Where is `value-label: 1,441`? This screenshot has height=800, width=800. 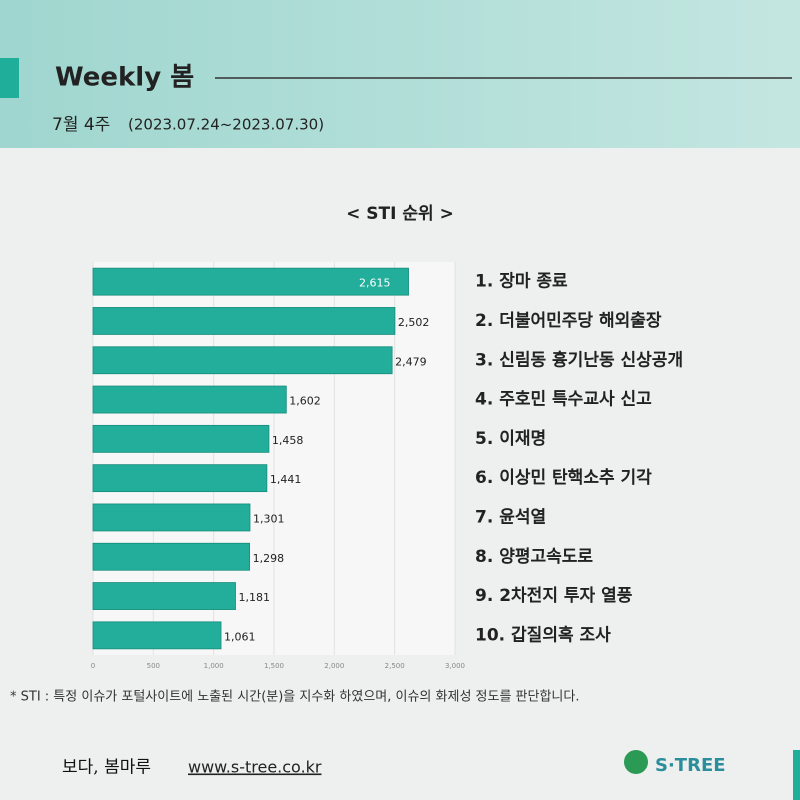
value-label: 1,441 is located at coordinates (286, 479).